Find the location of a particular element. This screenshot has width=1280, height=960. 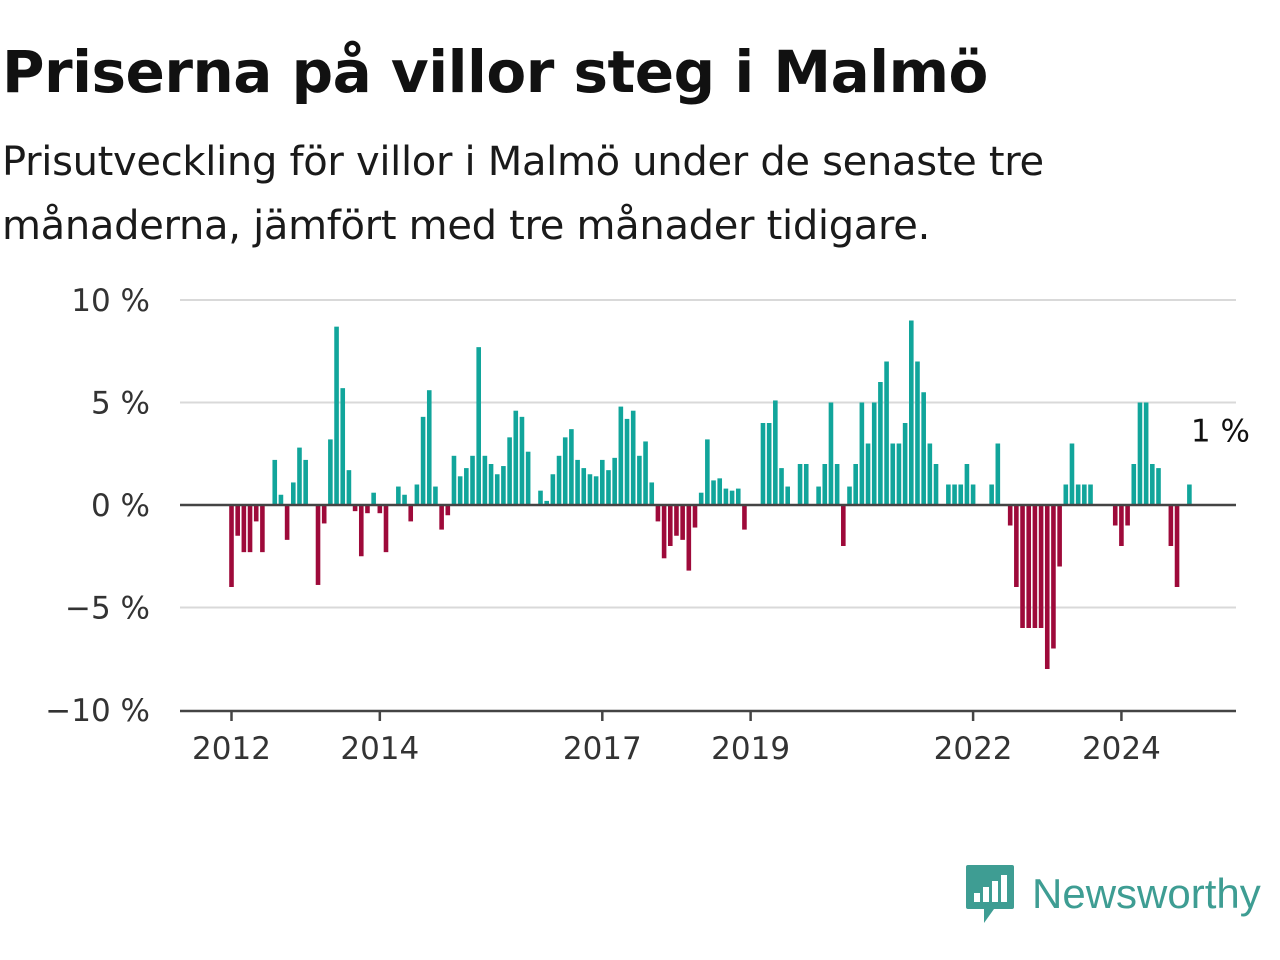

y-tick-label: 0 % is located at coordinates (120, 506).